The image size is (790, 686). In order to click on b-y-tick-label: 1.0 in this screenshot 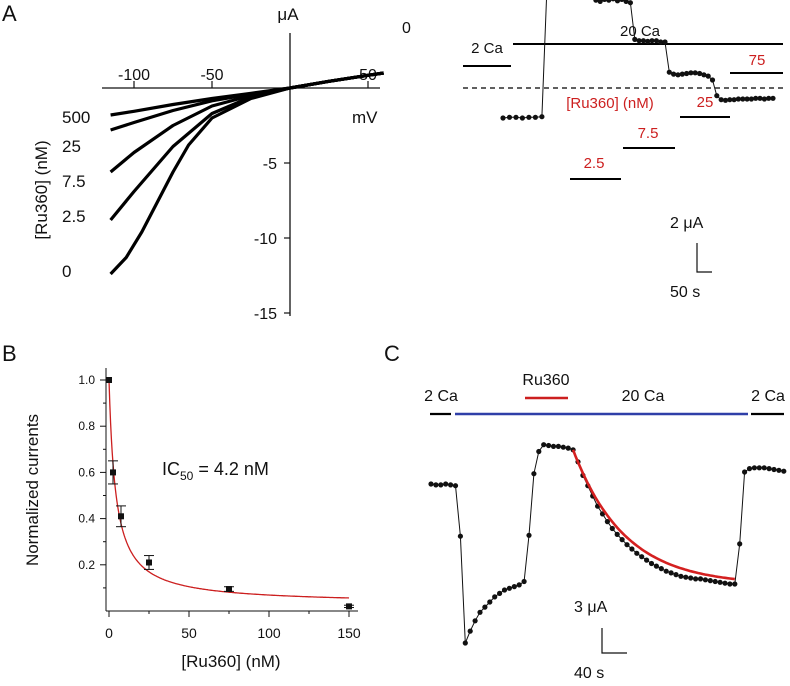, I will do `click(86, 380)`.